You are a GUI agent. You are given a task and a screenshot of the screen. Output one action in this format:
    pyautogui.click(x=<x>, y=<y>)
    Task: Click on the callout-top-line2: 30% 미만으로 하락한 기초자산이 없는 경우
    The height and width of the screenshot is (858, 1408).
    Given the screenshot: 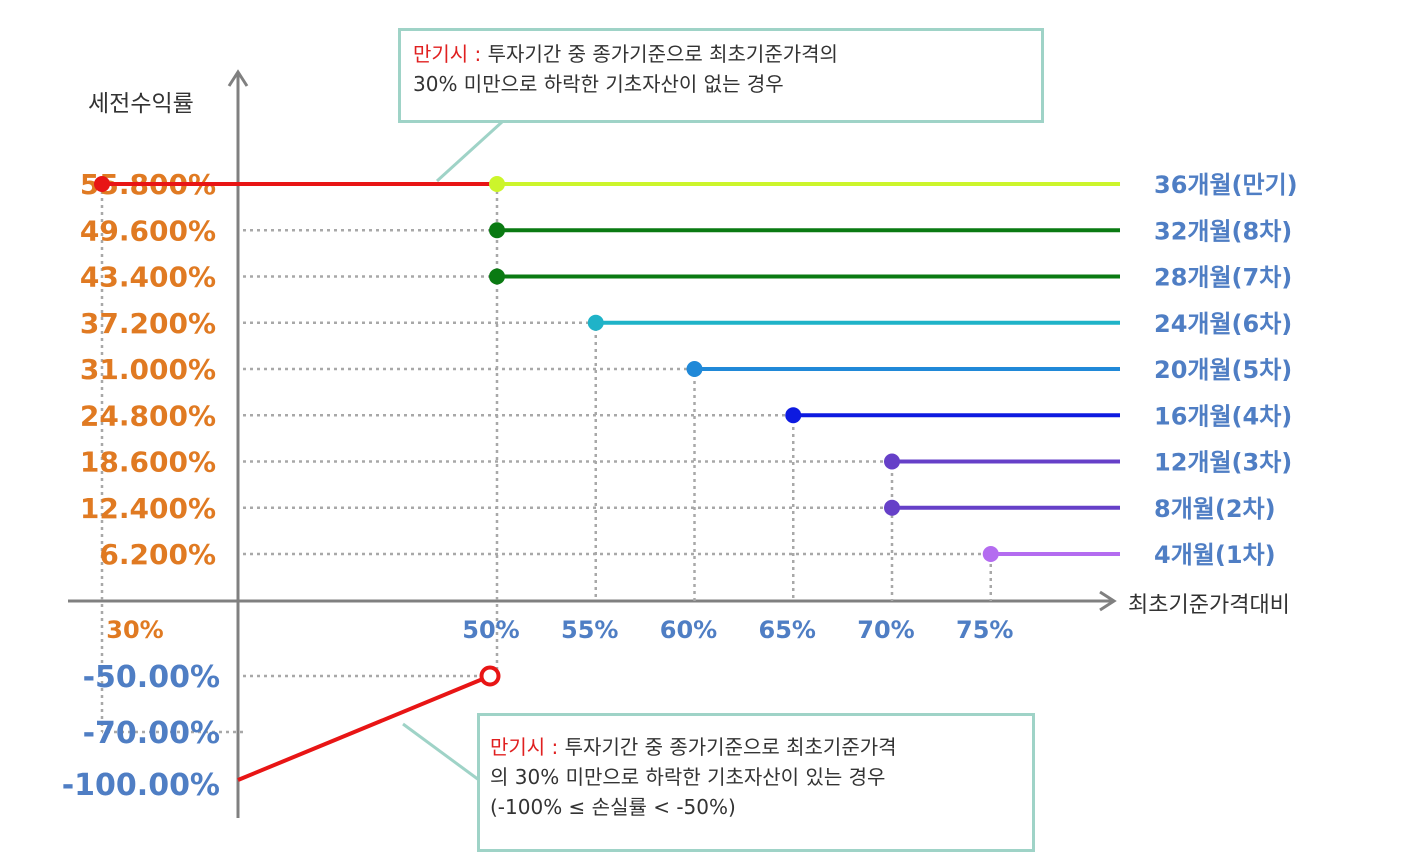 What is the action you would take?
    pyautogui.click(x=598, y=84)
    